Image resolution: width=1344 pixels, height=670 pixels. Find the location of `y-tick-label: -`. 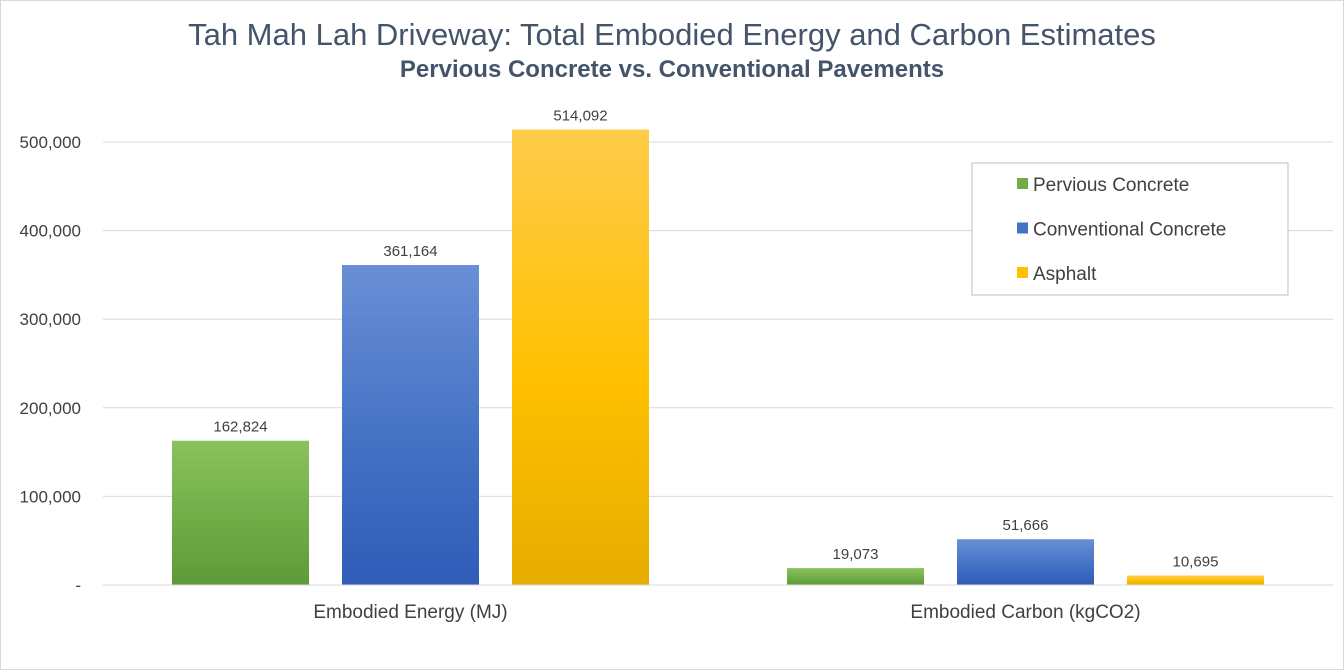

y-tick-label: - is located at coordinates (78, 585).